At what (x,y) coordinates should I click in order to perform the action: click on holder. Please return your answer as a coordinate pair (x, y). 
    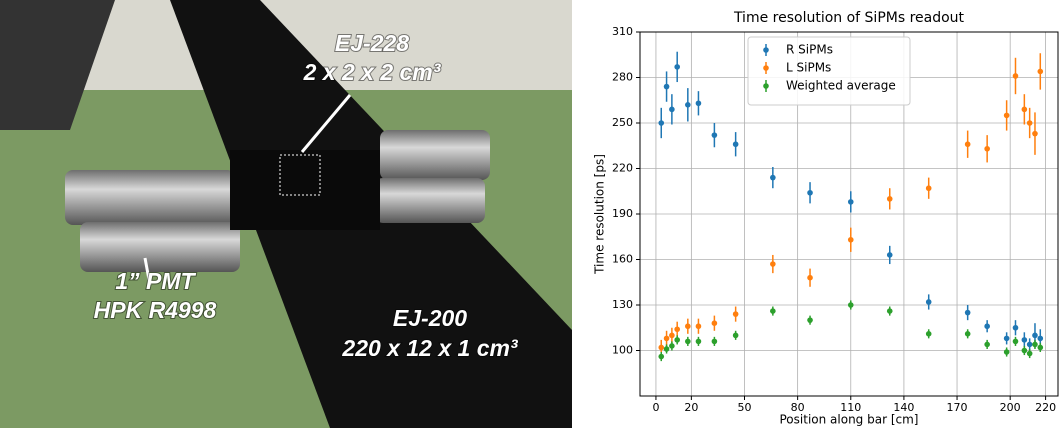
    Looking at the image, I should click on (305, 190).